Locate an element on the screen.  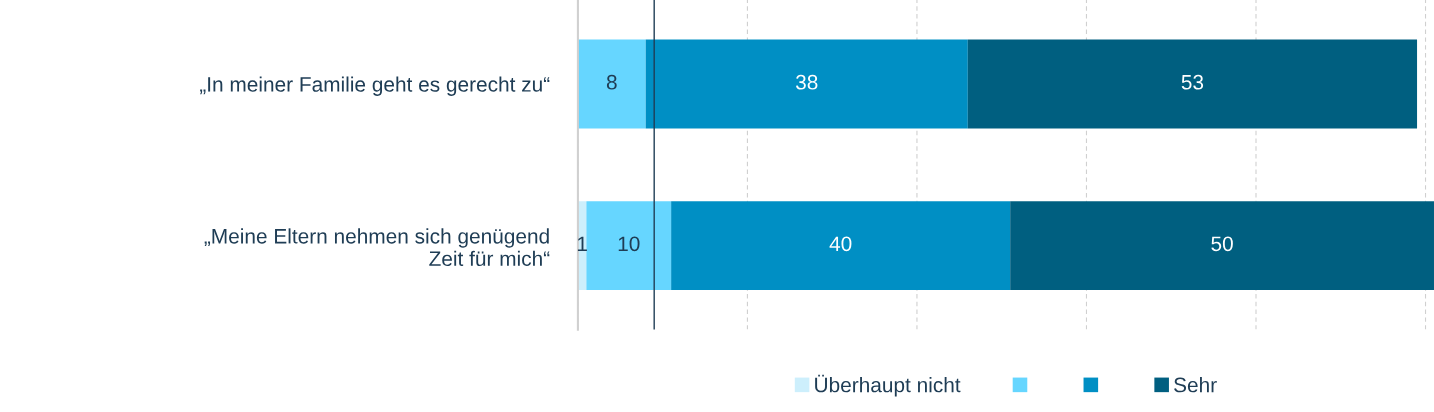
data-label: 50 is located at coordinates (1222, 244).